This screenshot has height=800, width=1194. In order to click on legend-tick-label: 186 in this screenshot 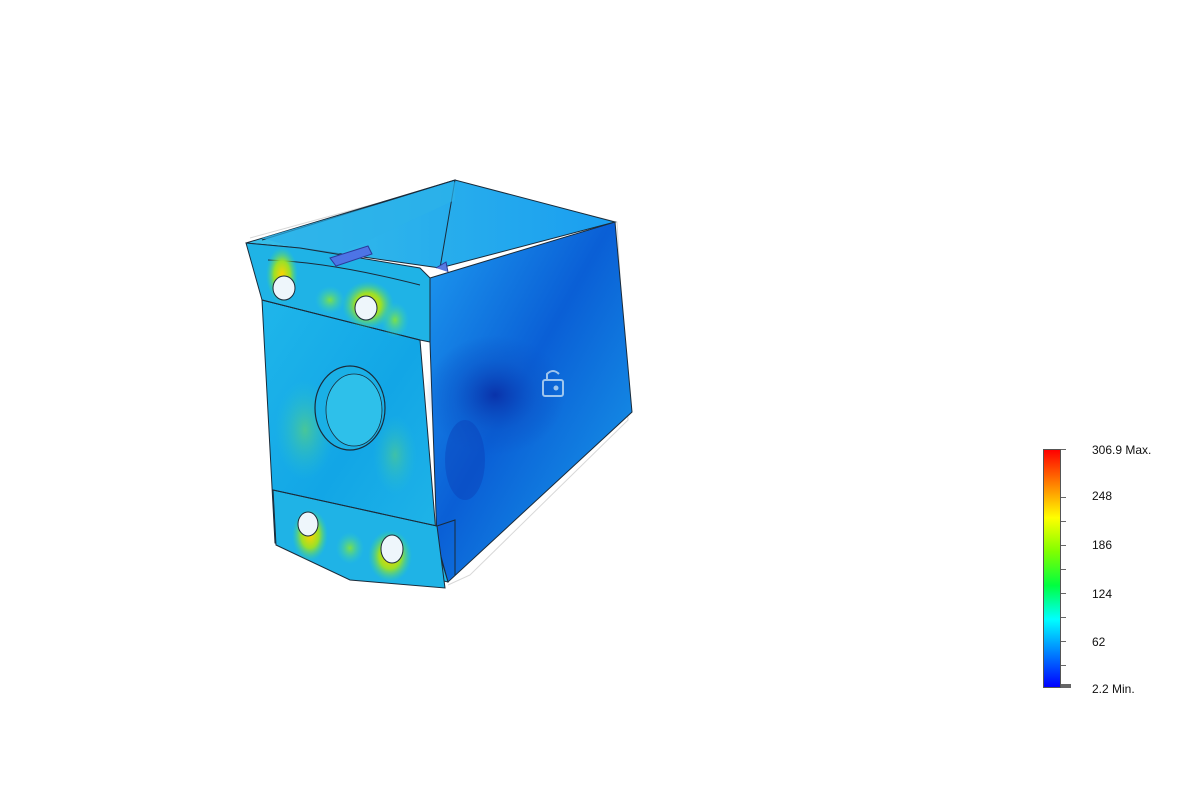, I will do `click(1102, 545)`.